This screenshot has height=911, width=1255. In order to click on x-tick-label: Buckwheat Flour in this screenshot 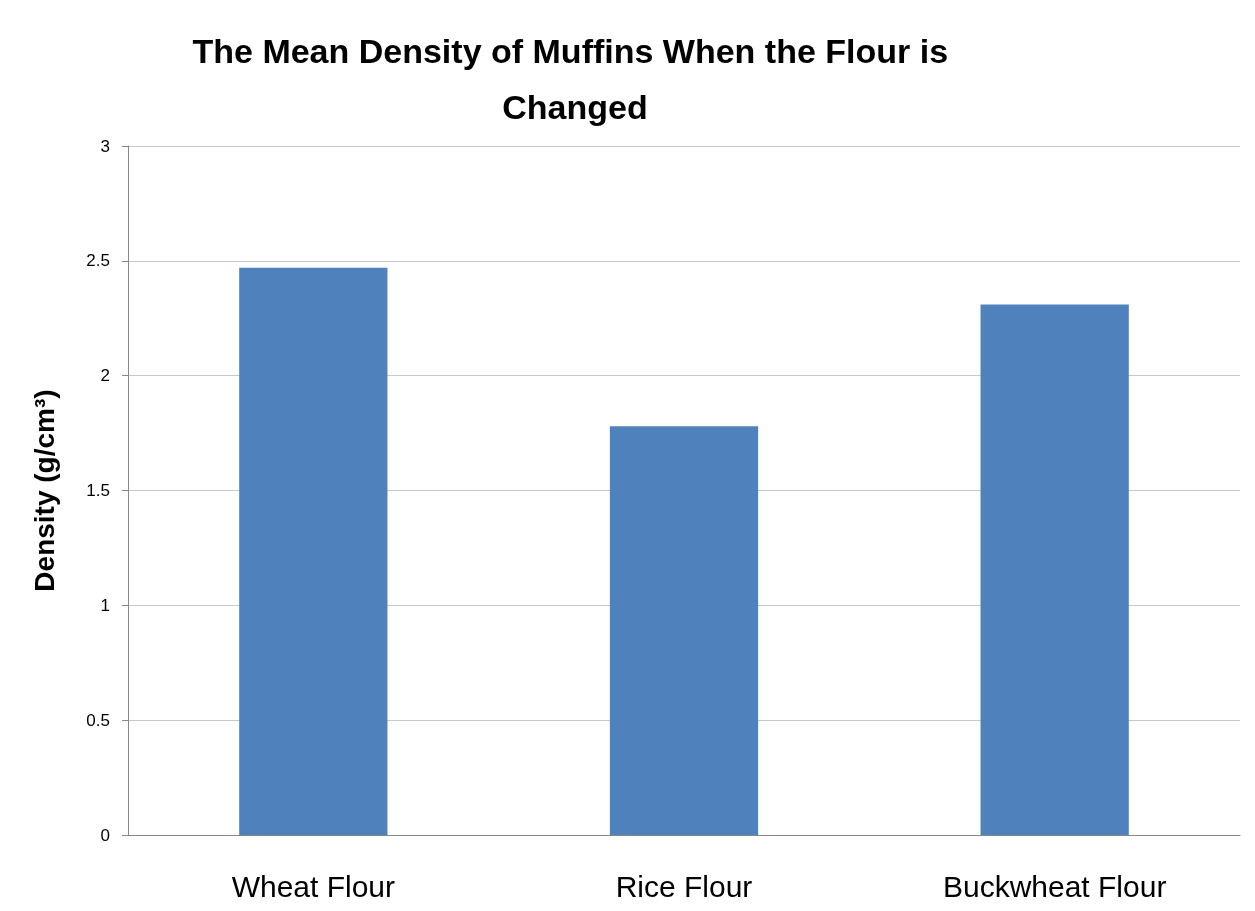, I will do `click(1054, 886)`.